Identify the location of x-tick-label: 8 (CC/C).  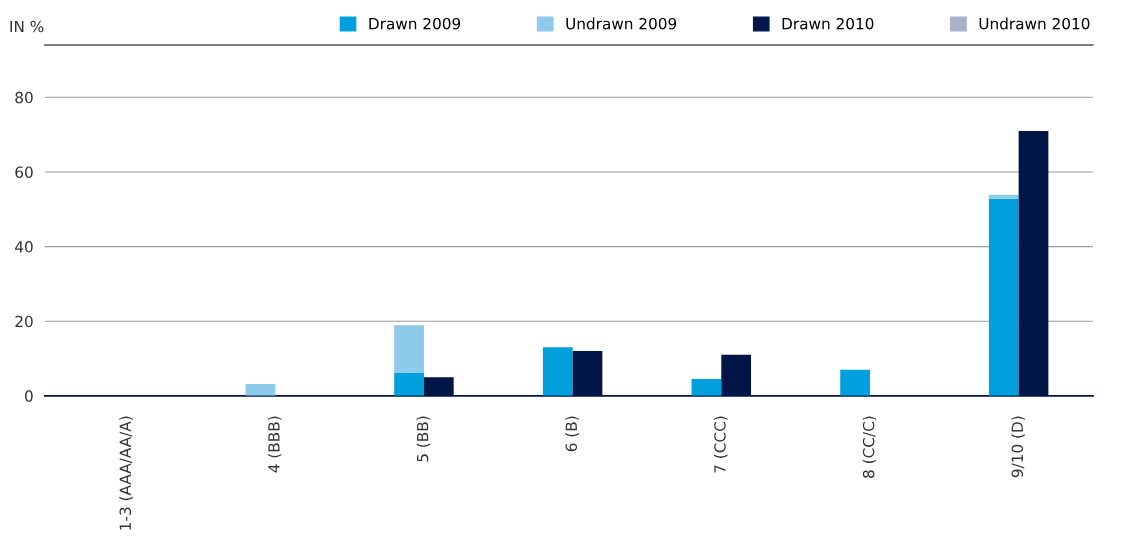
(869, 447).